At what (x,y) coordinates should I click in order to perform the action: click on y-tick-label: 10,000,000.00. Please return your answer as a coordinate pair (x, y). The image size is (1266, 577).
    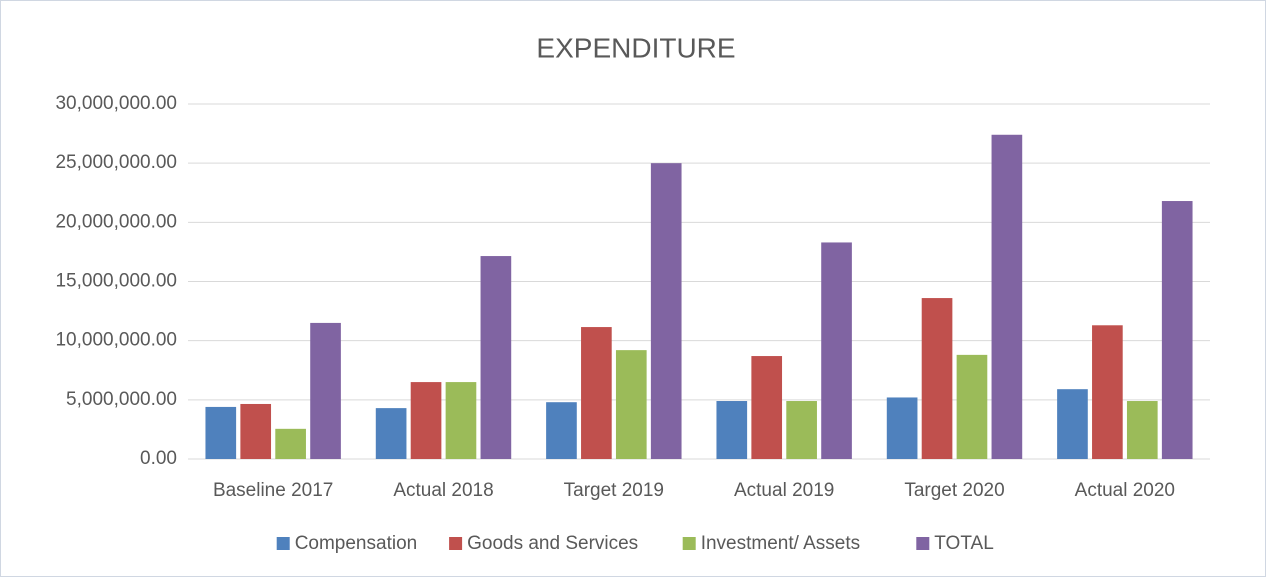
    Looking at the image, I should click on (116, 340).